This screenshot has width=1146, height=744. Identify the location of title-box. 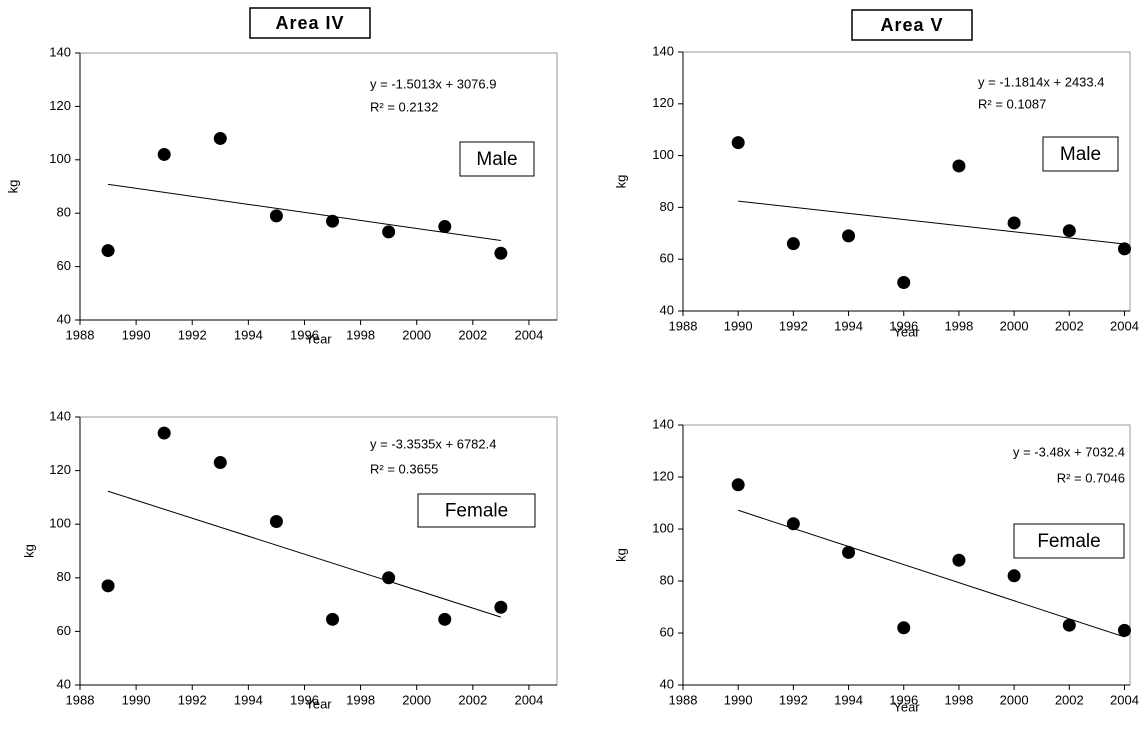
(310, 23).